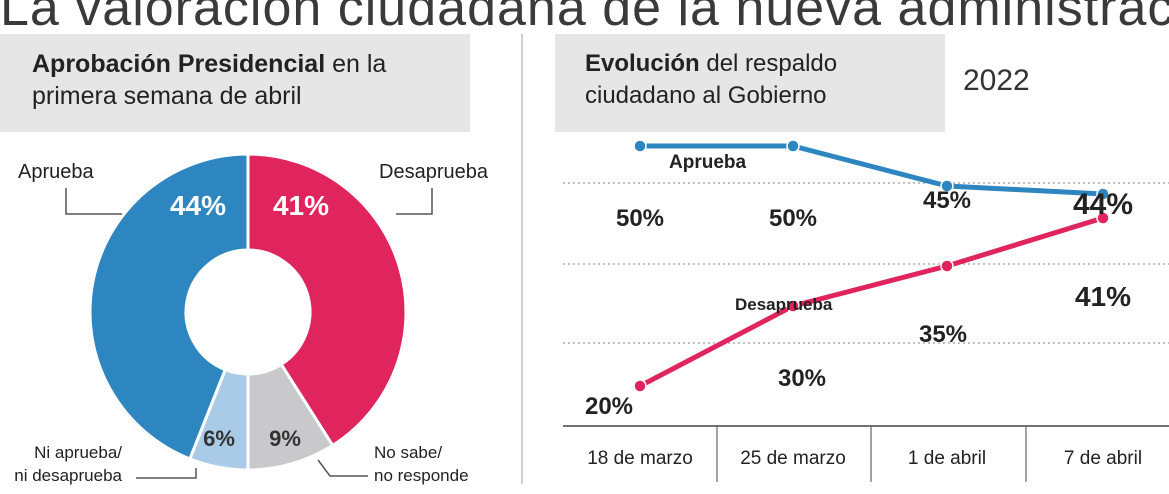  I want to click on leader-line-desaprueba, so click(414, 201).